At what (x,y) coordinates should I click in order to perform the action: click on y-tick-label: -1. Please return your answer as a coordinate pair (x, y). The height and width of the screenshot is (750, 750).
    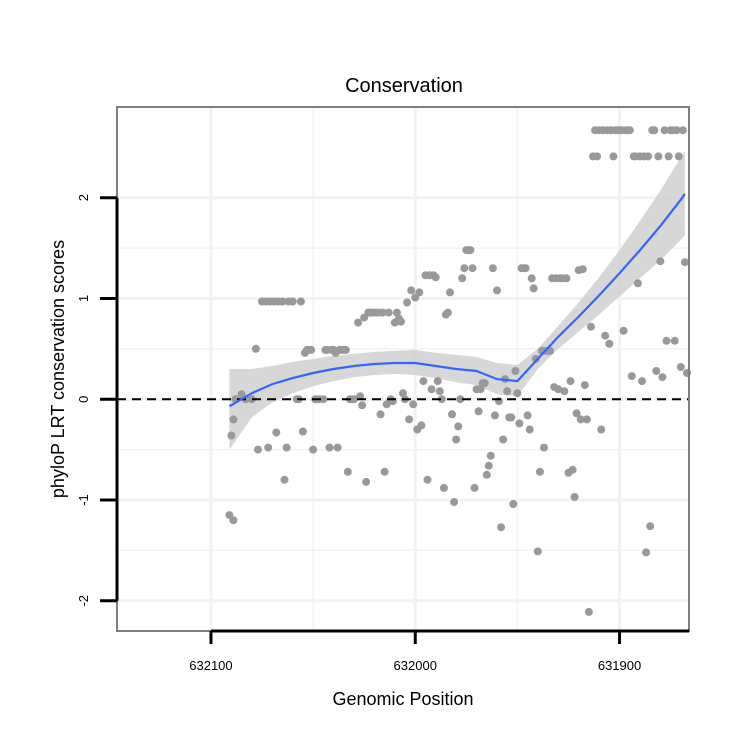
    Looking at the image, I should click on (83, 500).